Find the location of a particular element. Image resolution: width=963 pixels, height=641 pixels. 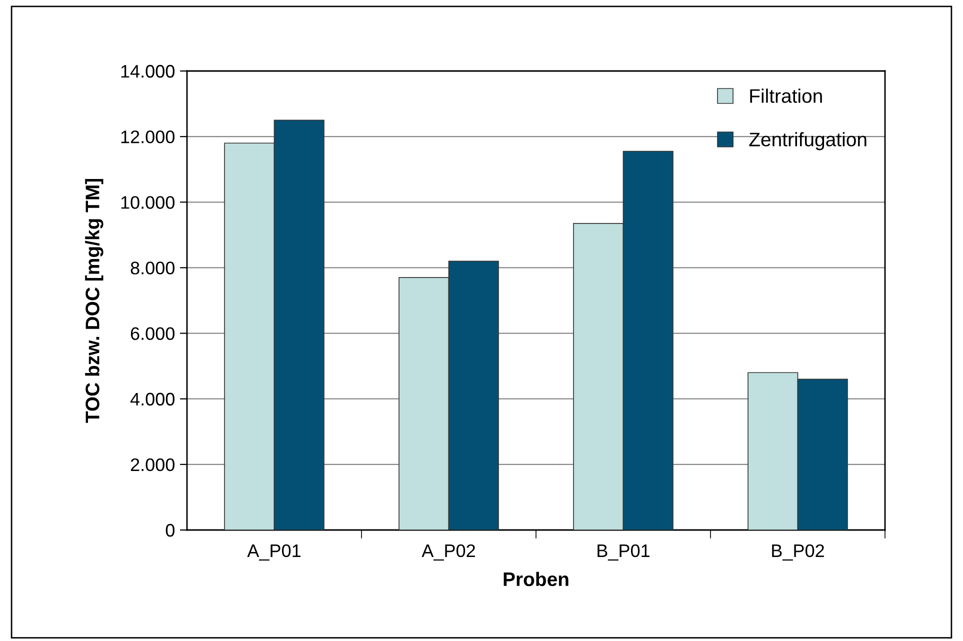

y-tick-label: 12.000 is located at coordinates (147, 137).